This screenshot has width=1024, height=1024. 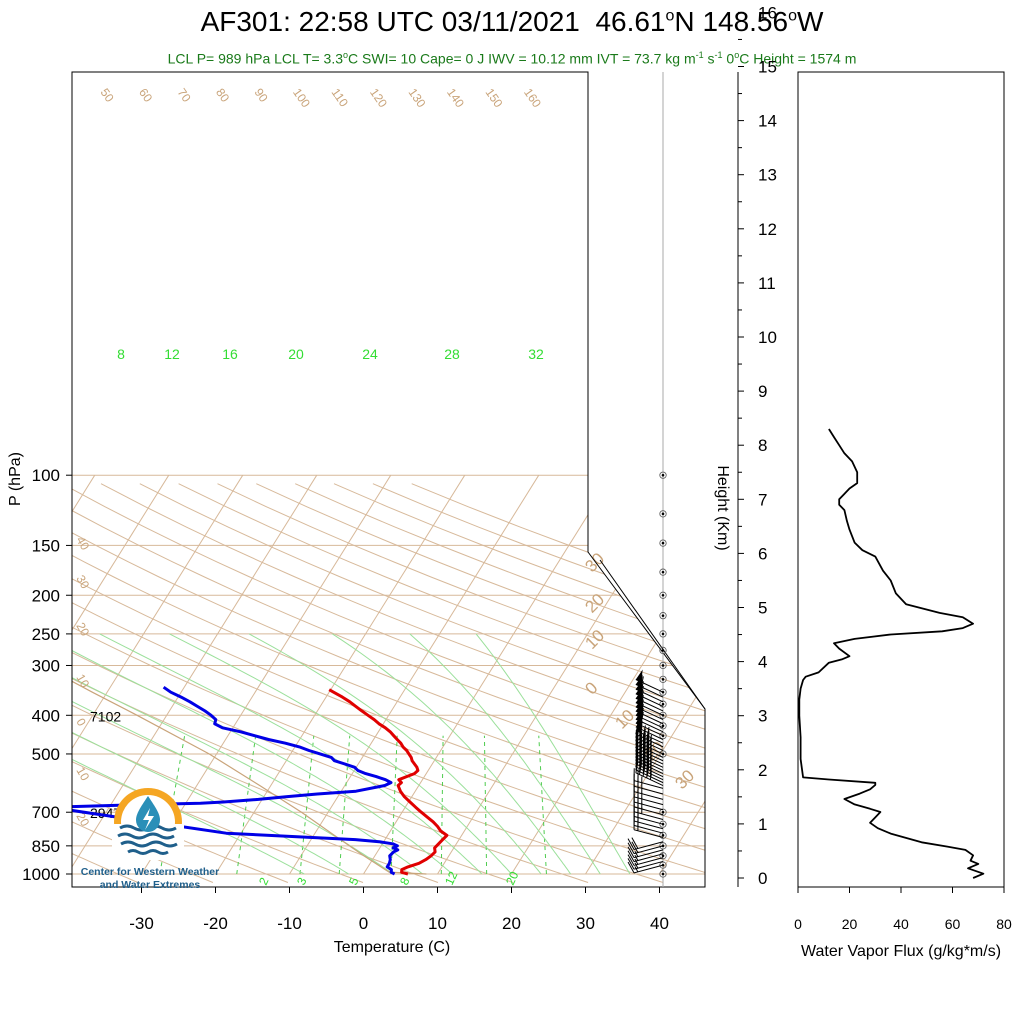 I want to click on flux-tick-label: 60, so click(x=953, y=924).